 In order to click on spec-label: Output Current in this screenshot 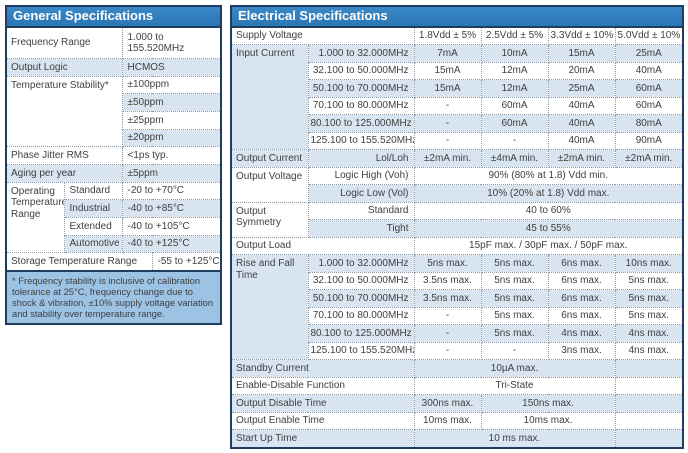, I will do `click(270, 158)`.